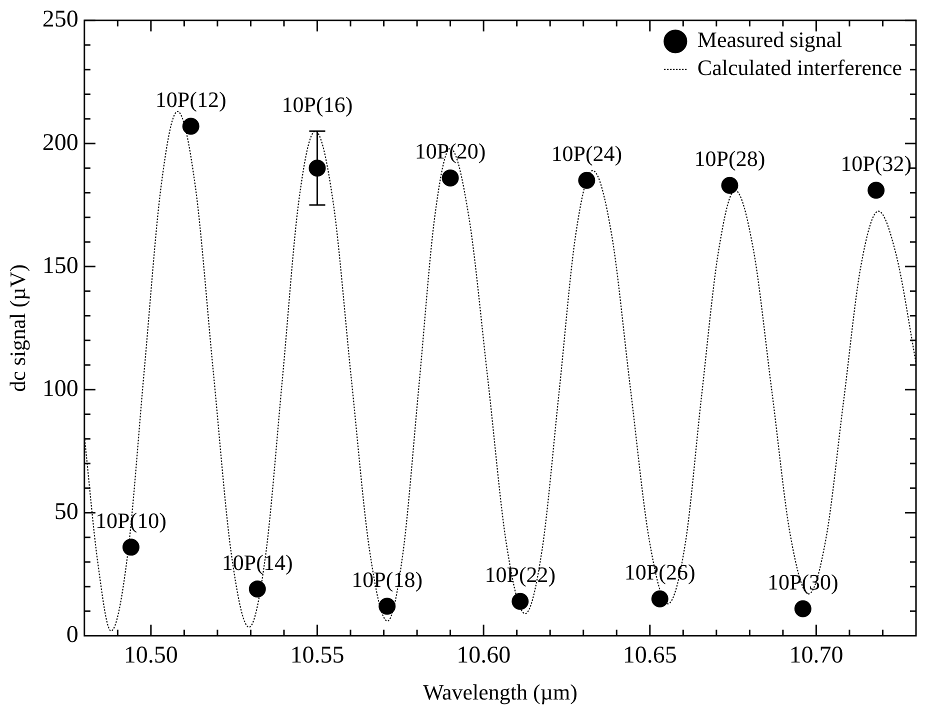 The height and width of the screenshot is (715, 925). Describe the element at coordinates (769, 39) in the screenshot. I see `legend-label: Measured signal` at that location.